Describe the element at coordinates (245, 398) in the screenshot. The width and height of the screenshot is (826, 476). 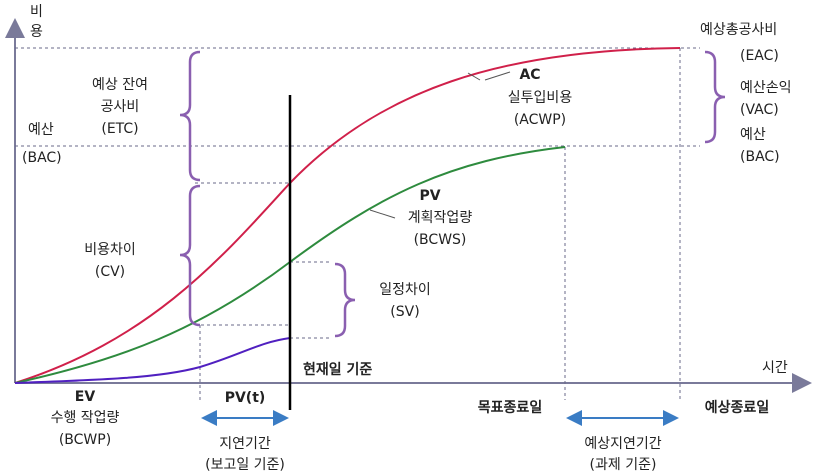
I see `pvt-label: PV(t)` at that location.